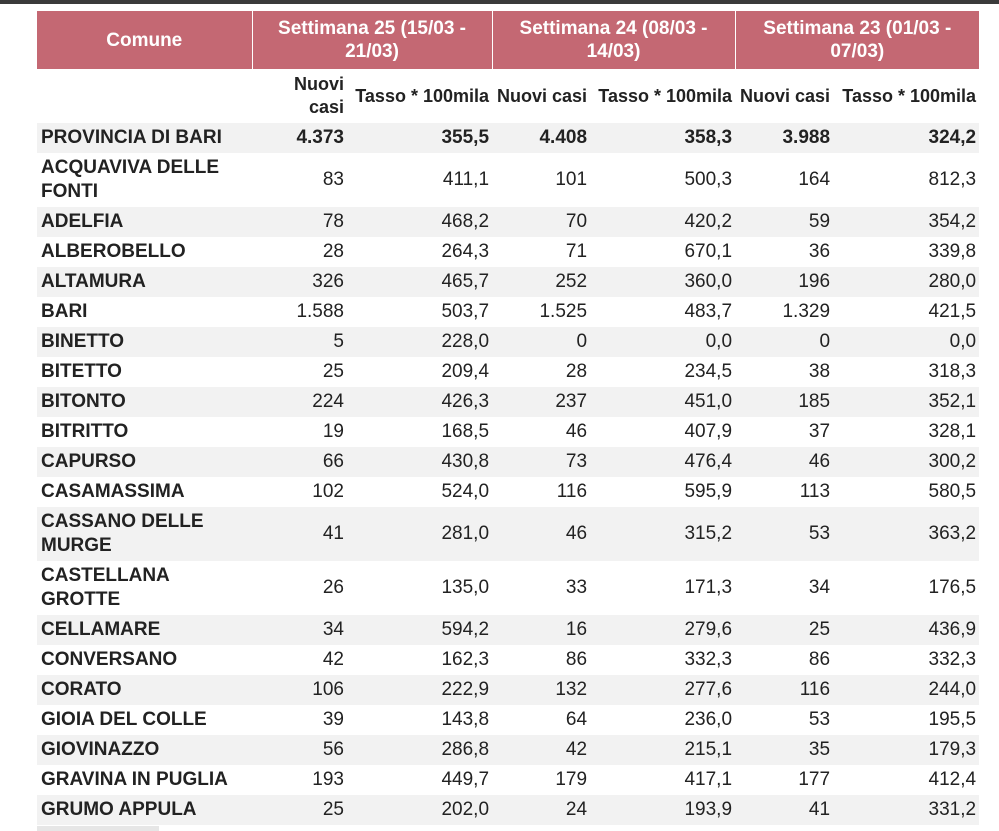 Image resolution: width=999 pixels, height=831 pixels. I want to click on w25-rate-cell: 162,3, so click(420, 660).